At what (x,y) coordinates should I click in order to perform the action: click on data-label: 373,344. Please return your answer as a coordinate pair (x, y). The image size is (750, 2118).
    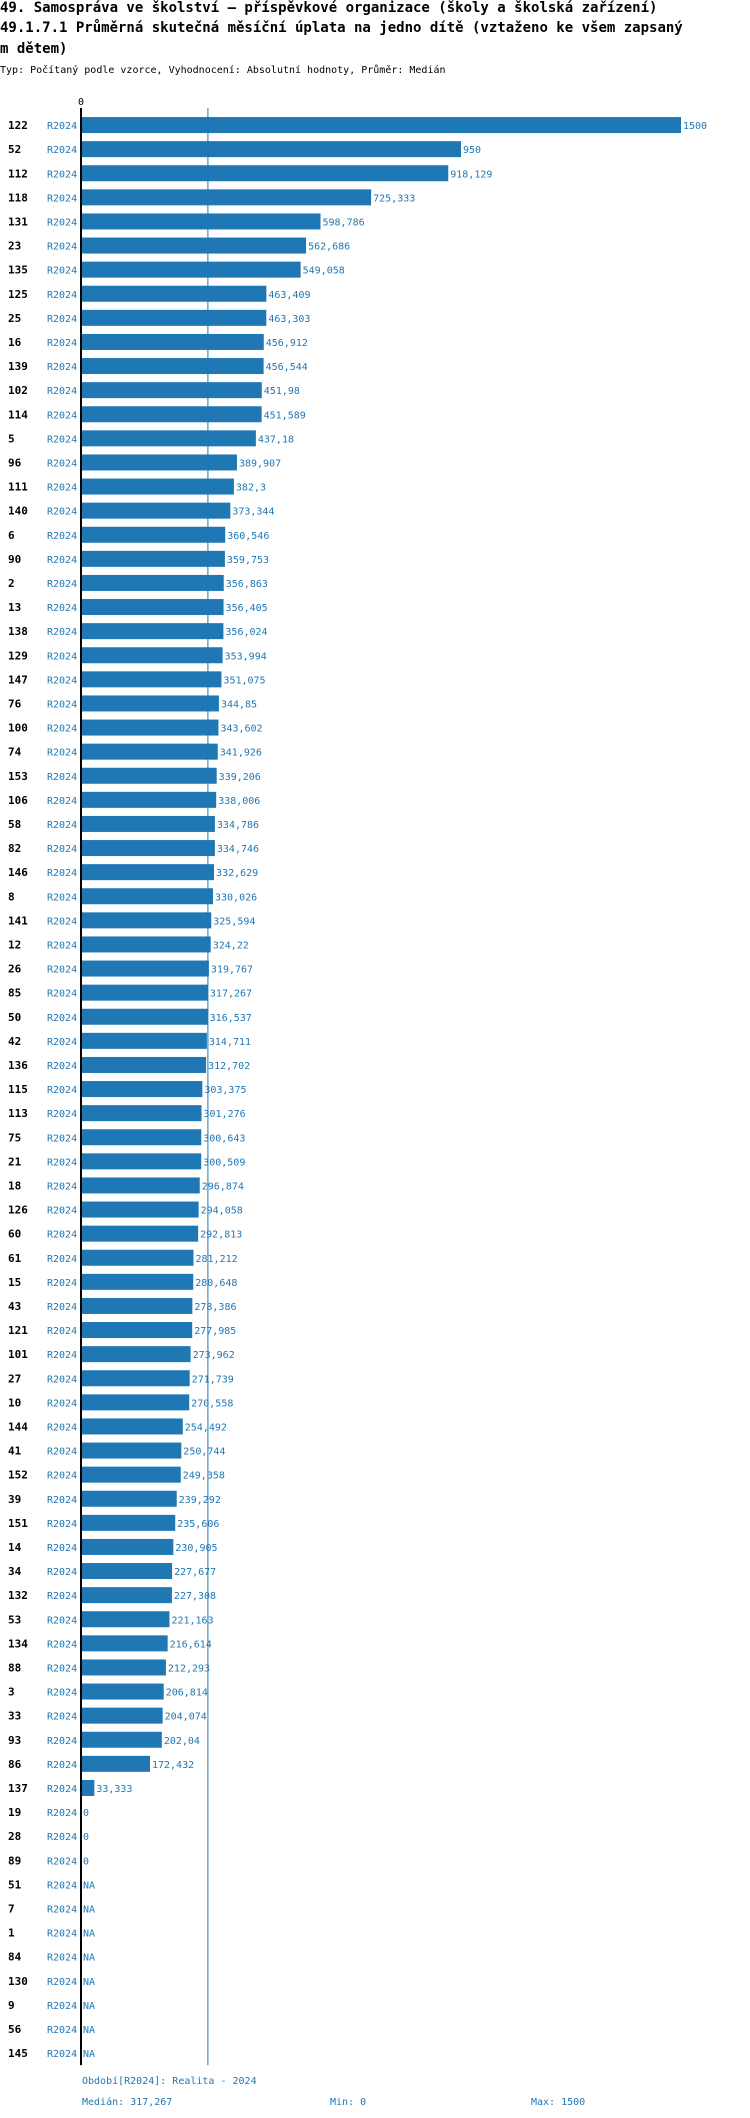
    Looking at the image, I should click on (253, 512).